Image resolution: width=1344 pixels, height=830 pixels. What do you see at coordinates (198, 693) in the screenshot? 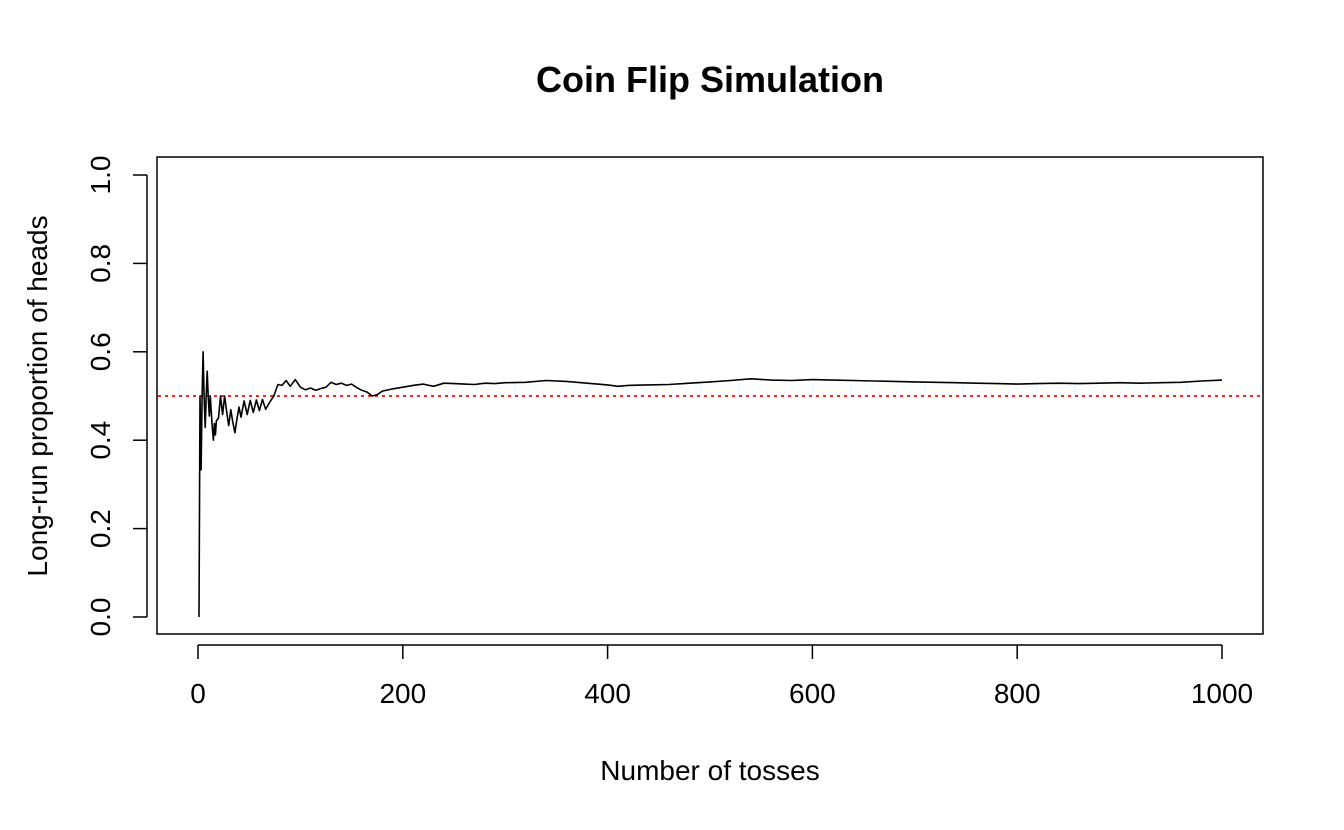
I see `x-tick-label: 0` at bounding box center [198, 693].